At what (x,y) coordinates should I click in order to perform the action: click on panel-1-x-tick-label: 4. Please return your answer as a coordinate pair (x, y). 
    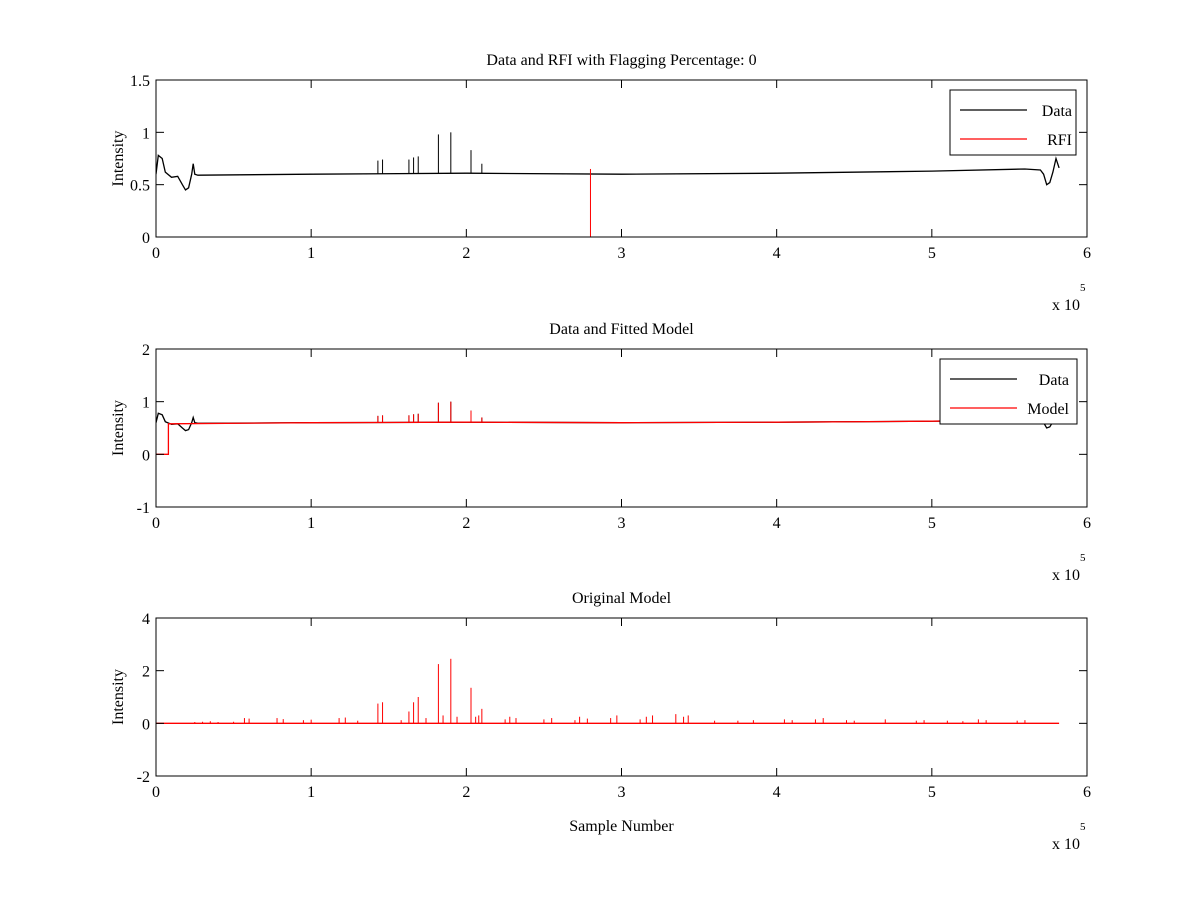
    Looking at the image, I should click on (777, 253).